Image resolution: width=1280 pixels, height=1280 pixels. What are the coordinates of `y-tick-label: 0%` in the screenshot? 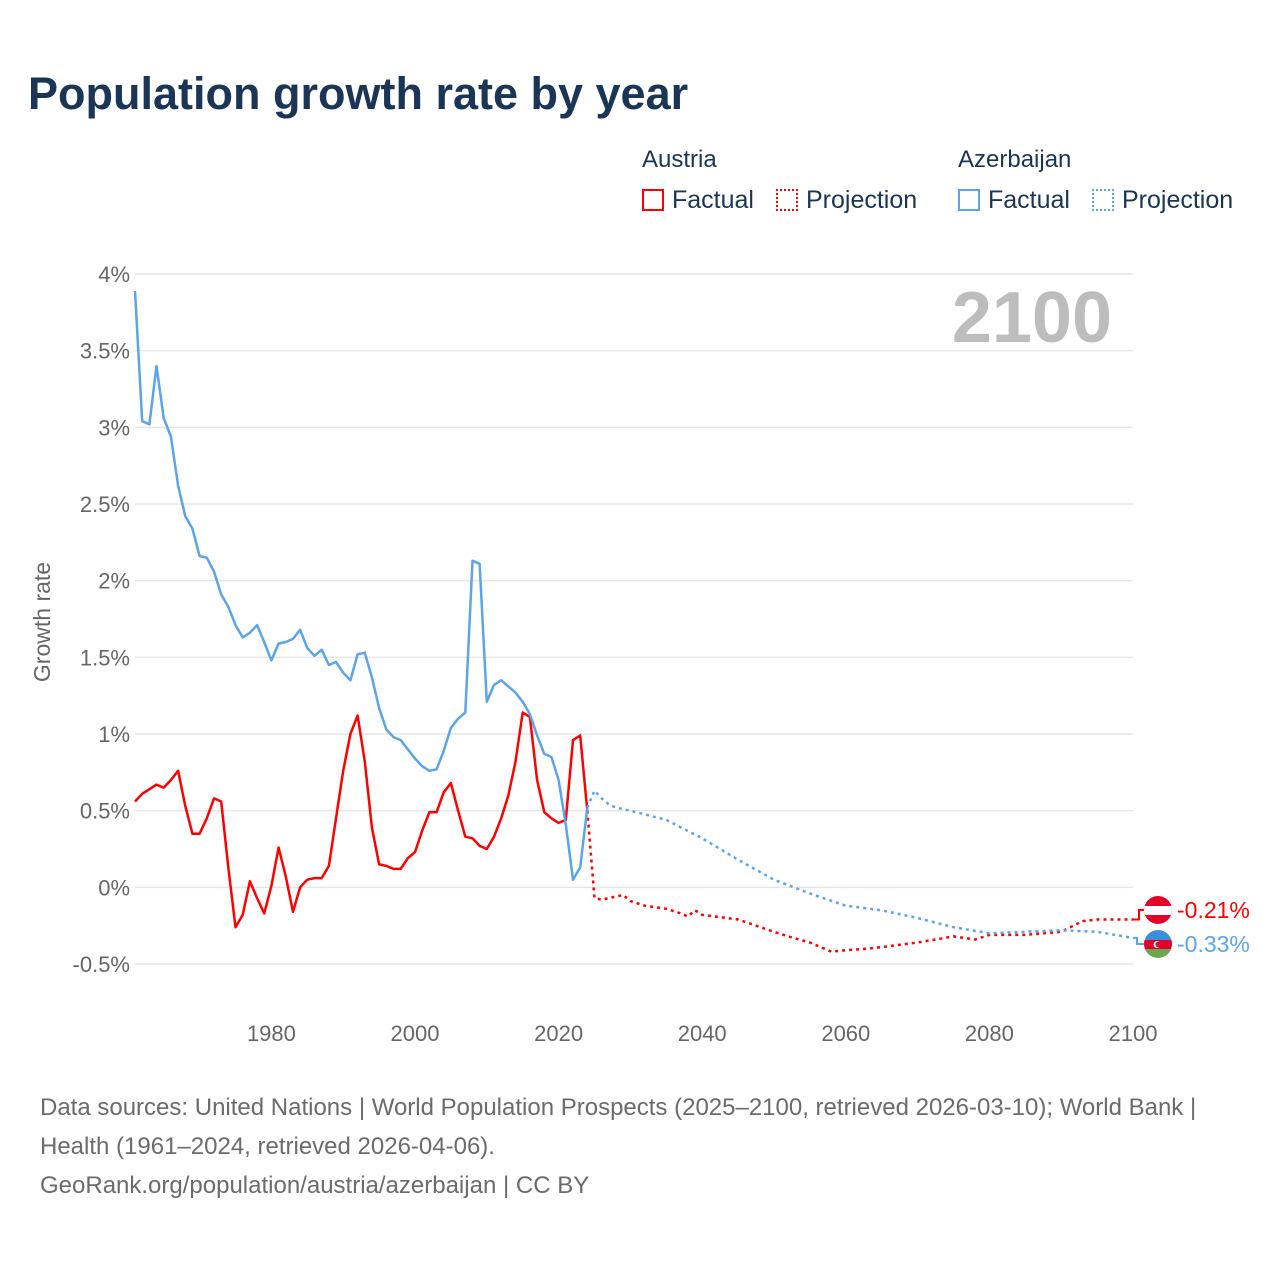 It's located at (114, 887).